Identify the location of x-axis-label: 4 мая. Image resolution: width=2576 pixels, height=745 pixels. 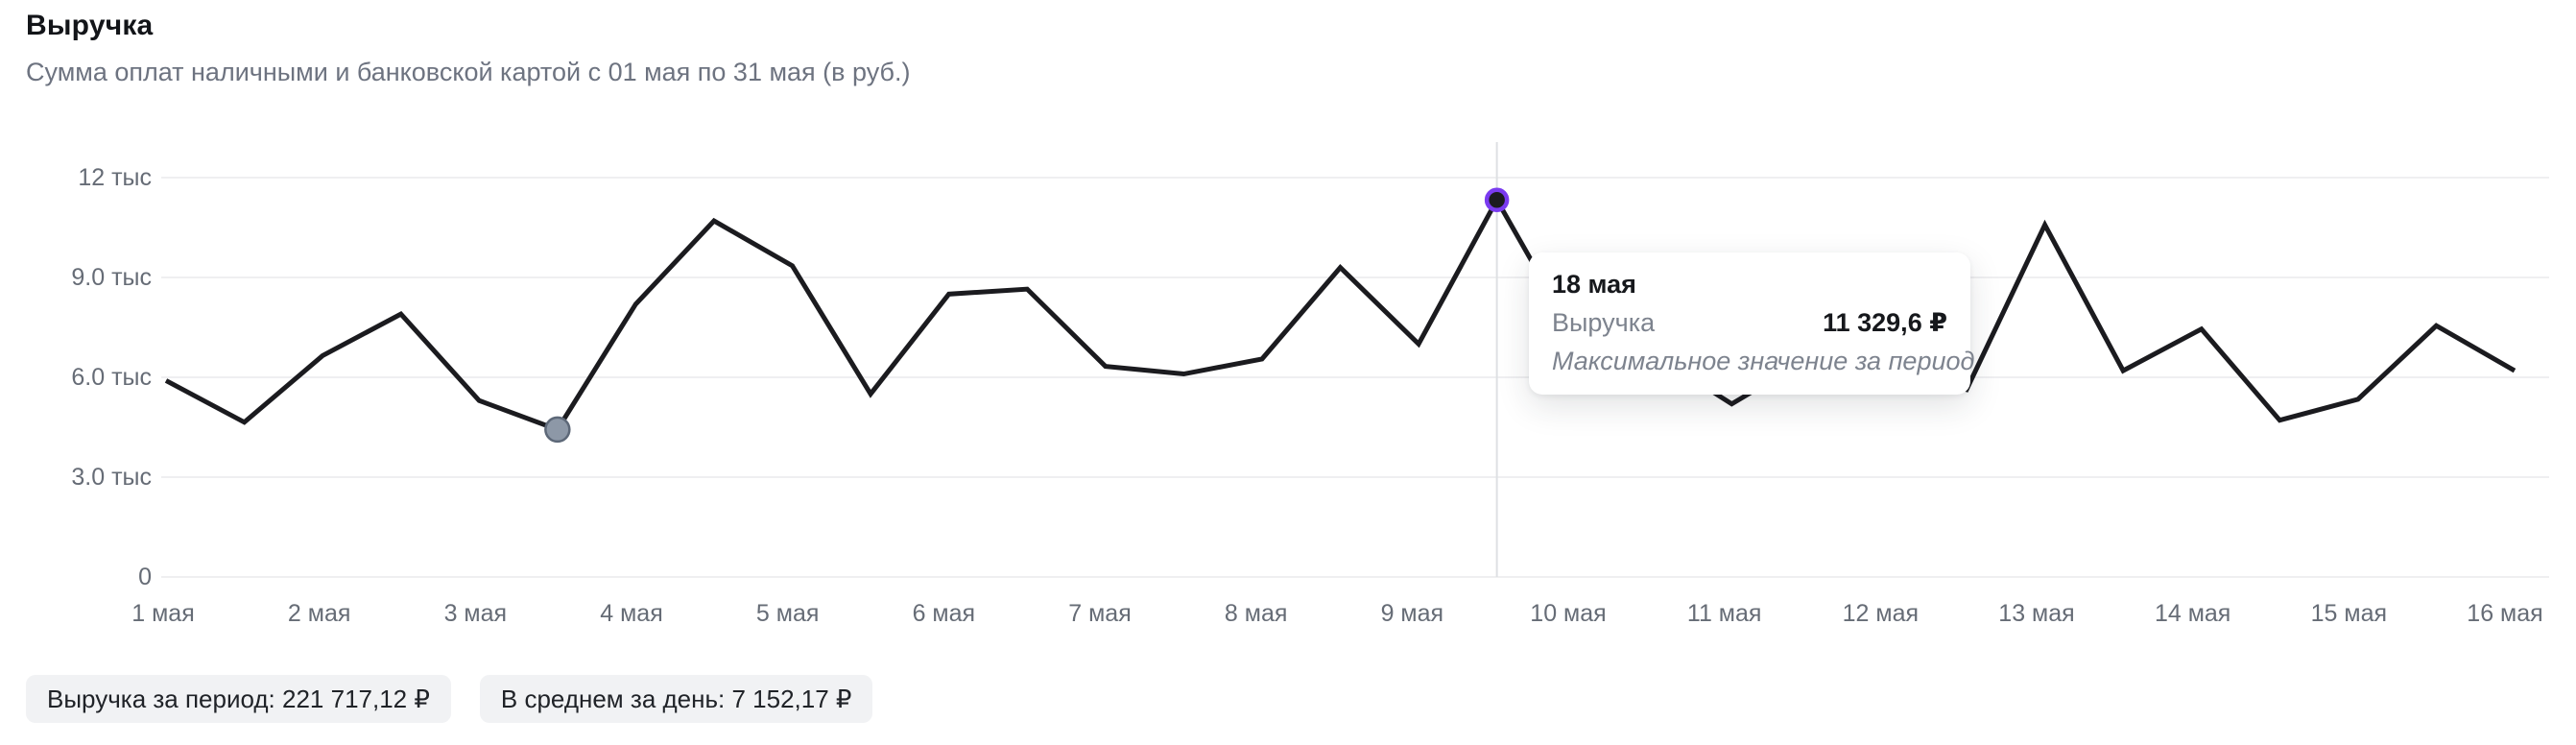
(631, 613).